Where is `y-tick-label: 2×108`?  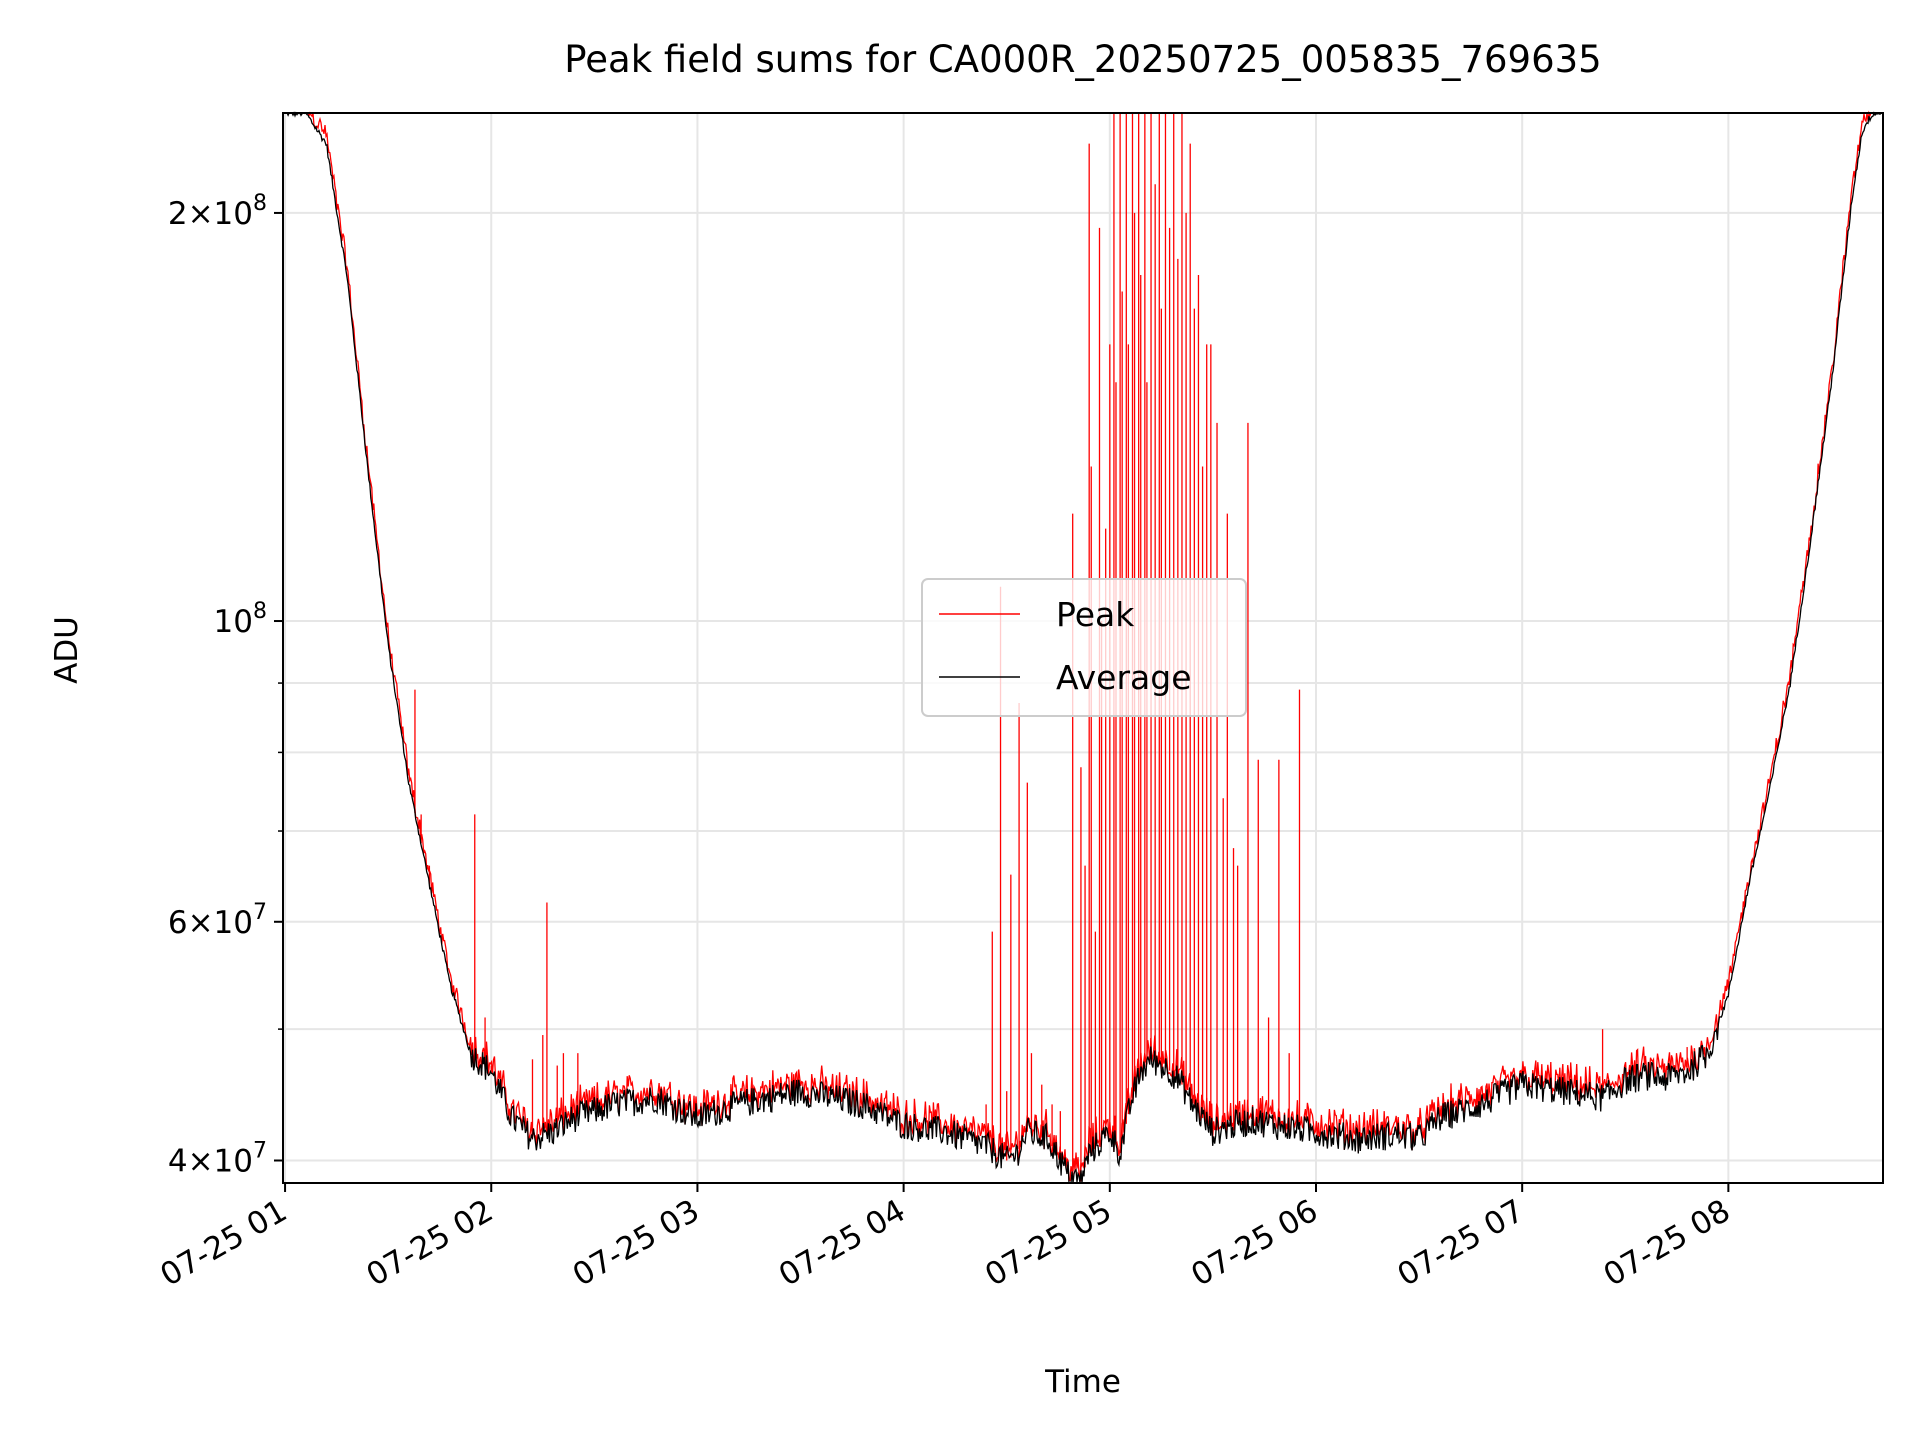
y-tick-label: 2×108 is located at coordinates (217, 211).